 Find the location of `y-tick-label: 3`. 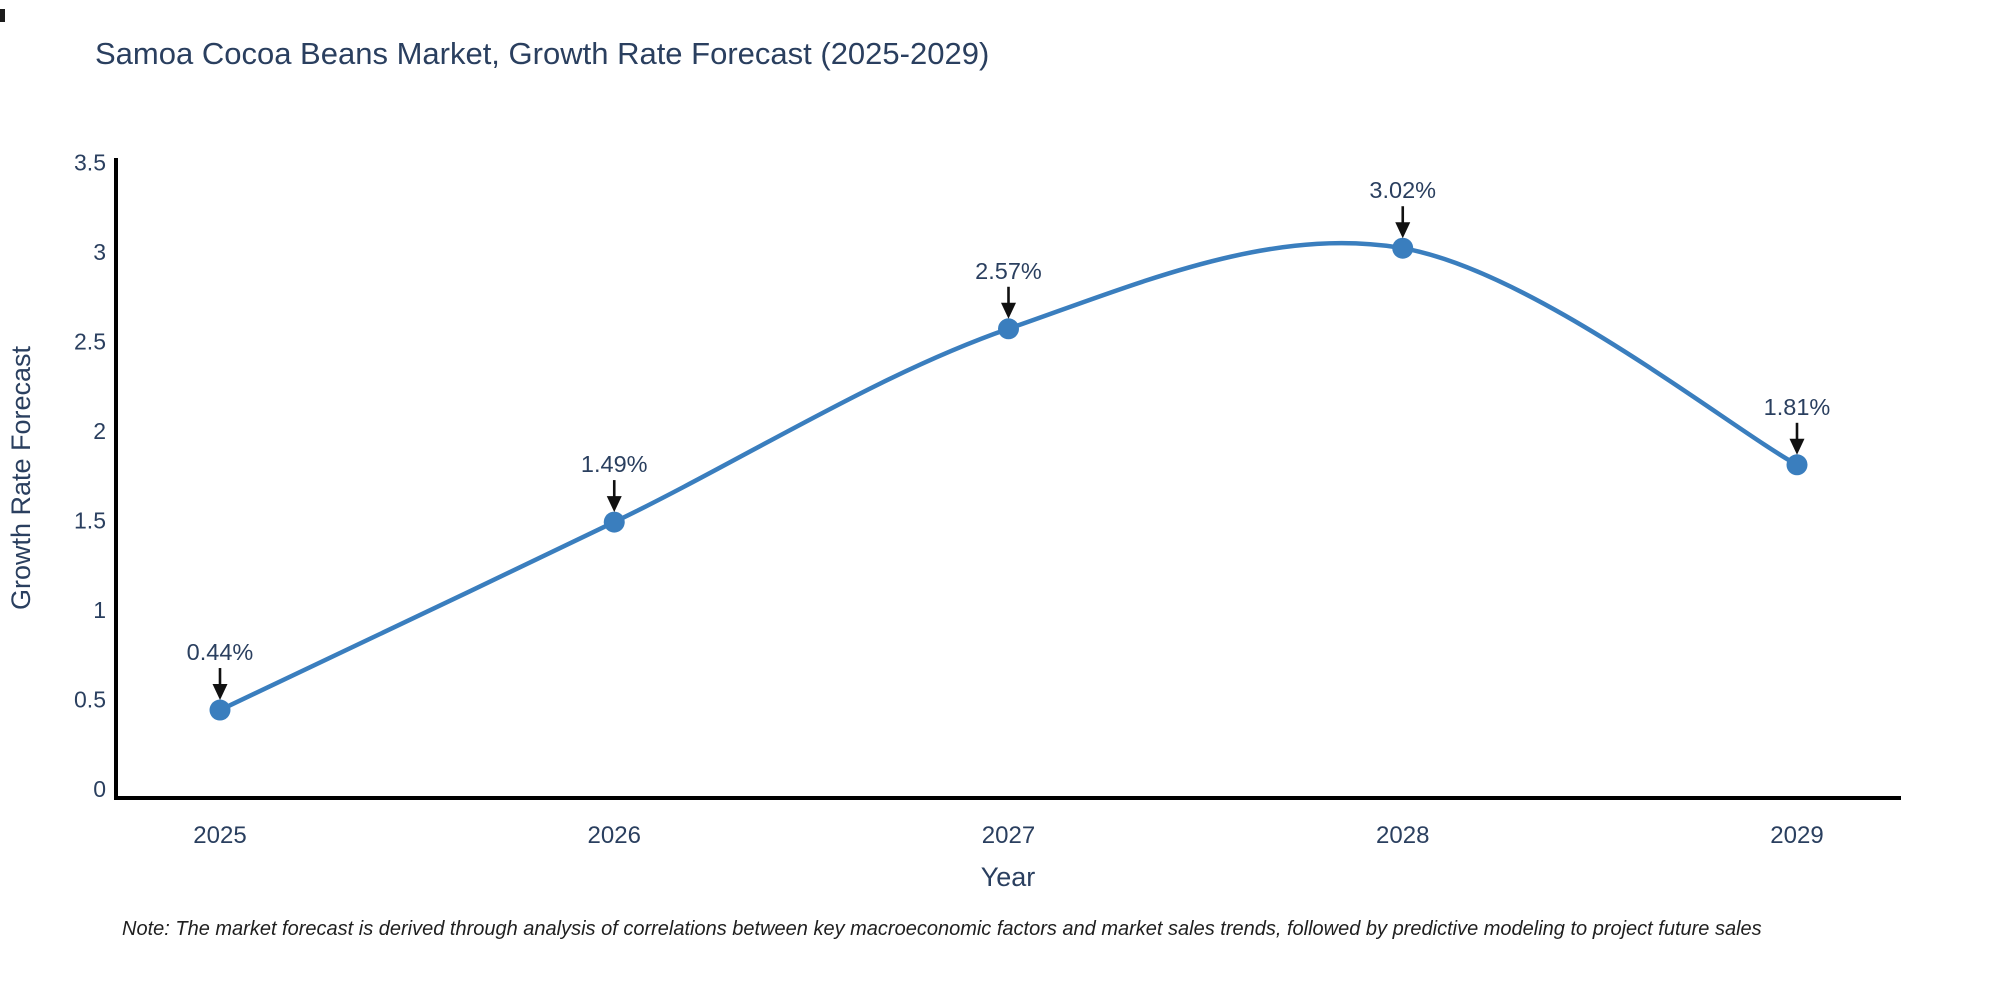

y-tick-label: 3 is located at coordinates (99, 252).